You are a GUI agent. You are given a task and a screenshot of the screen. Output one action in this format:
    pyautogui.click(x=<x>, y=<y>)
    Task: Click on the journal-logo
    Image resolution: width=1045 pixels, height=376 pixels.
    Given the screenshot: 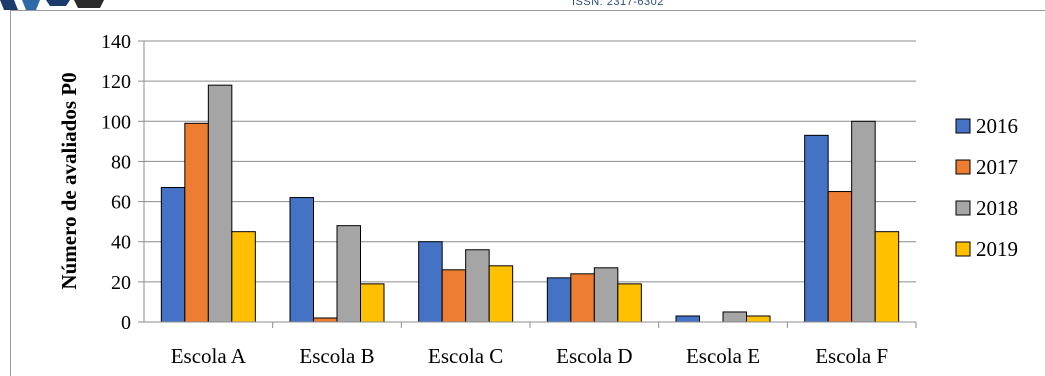 What is the action you would take?
    pyautogui.click(x=52, y=5)
    